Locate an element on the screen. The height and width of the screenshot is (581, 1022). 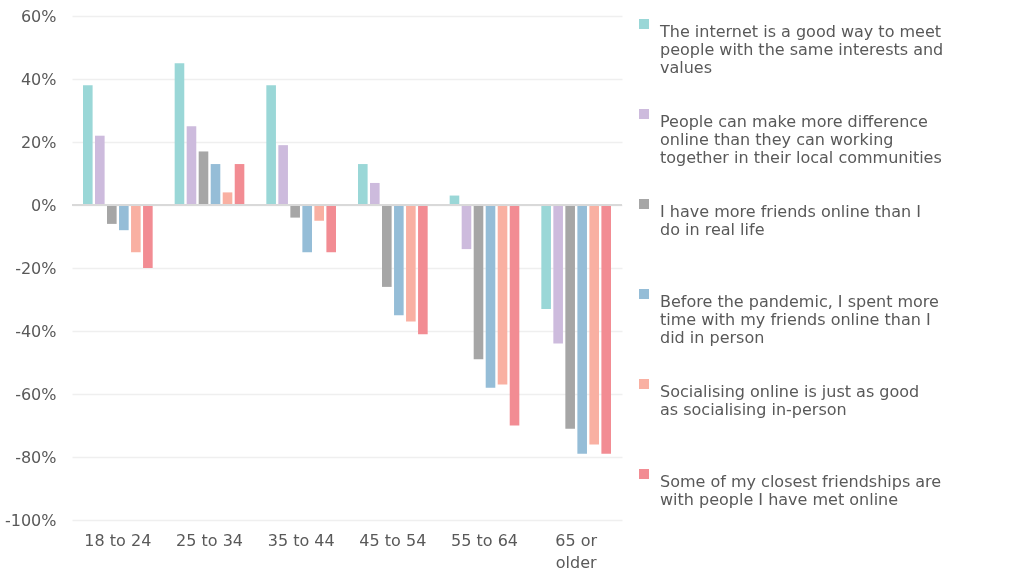
x-tick-label: 35 to 44 is located at coordinates (301, 540).